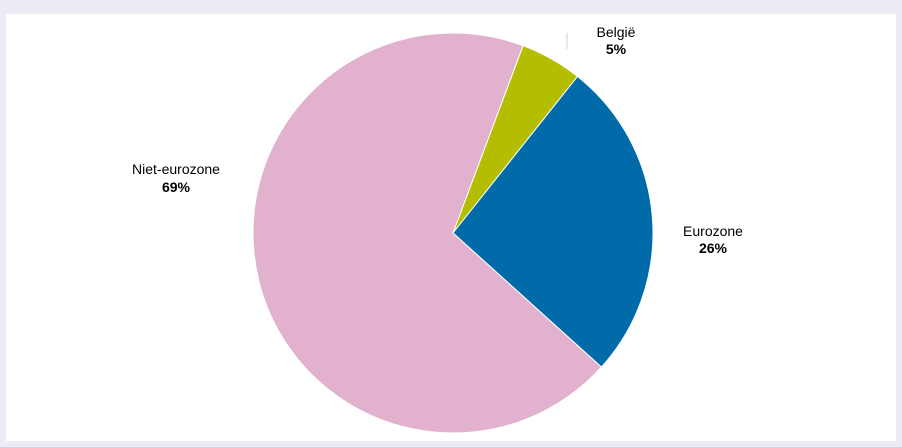 The width and height of the screenshot is (902, 447). I want to click on slice-label-belgie-name: België, so click(616, 32).